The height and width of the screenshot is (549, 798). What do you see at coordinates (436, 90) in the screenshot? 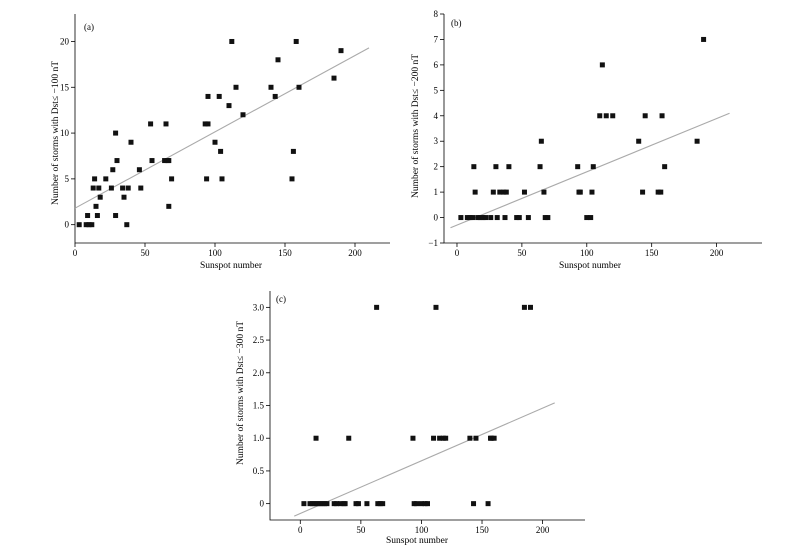
I see `panel-b-y-tick-label: 5` at bounding box center [436, 90].